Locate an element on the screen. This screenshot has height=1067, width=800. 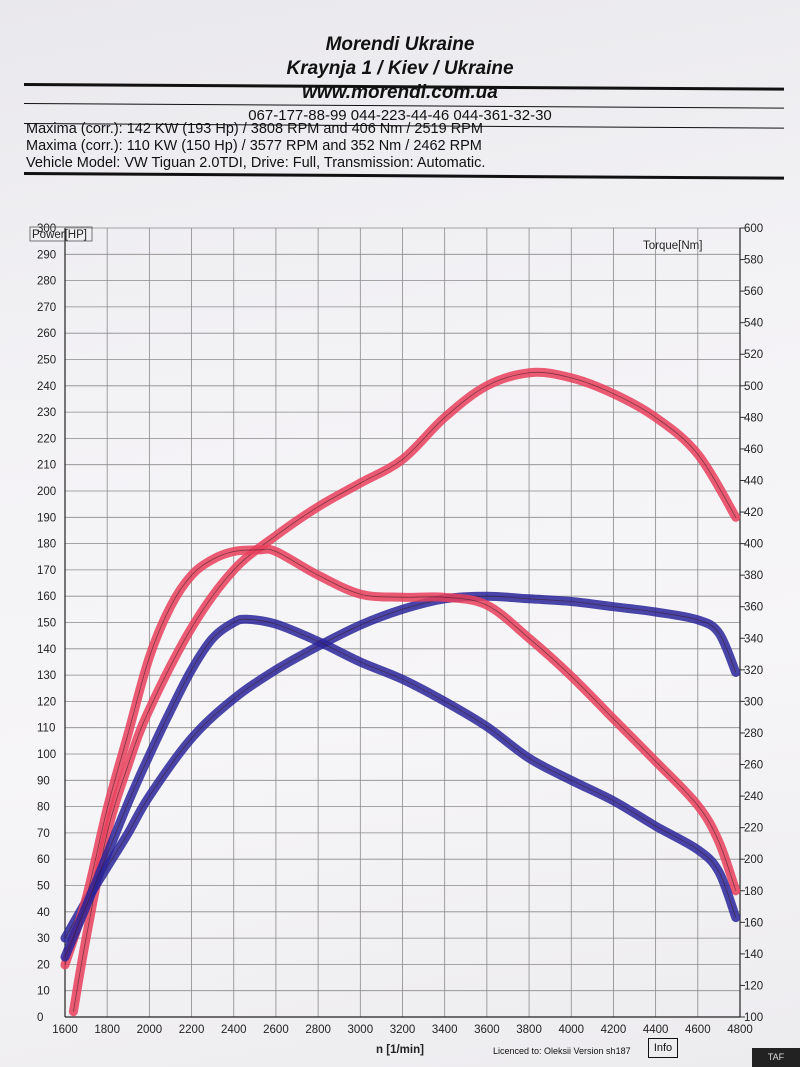
y-tick-label: 90 is located at coordinates (43, 781).